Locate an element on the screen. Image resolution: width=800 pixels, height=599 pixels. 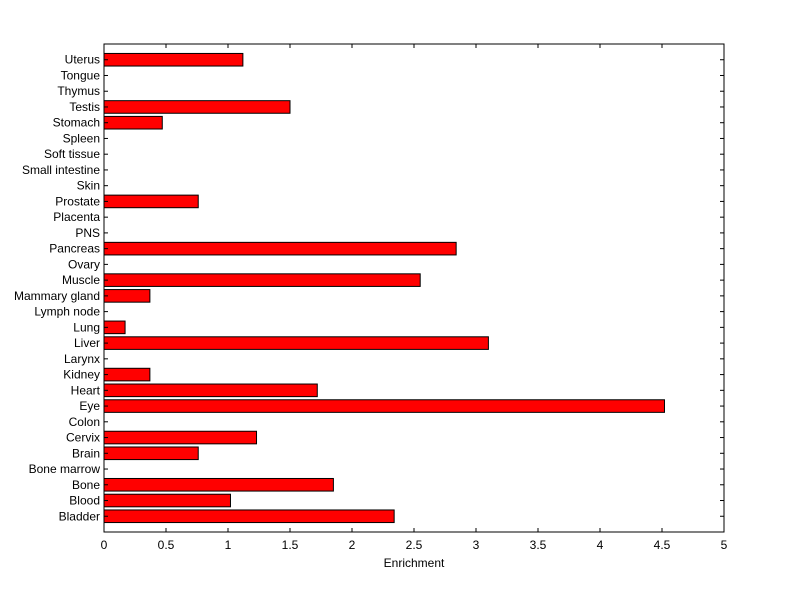
y-tick-label: Cervix is located at coordinates (83, 438).